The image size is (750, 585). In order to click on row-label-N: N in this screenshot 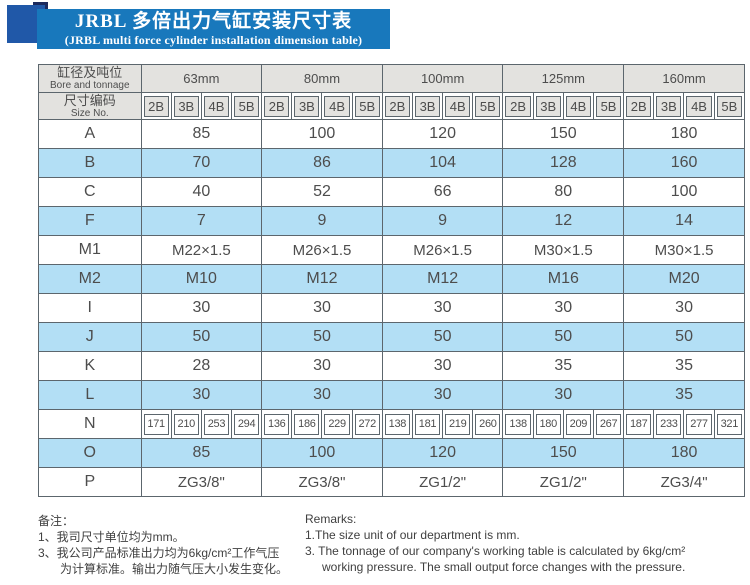, I will do `click(90, 424)`.